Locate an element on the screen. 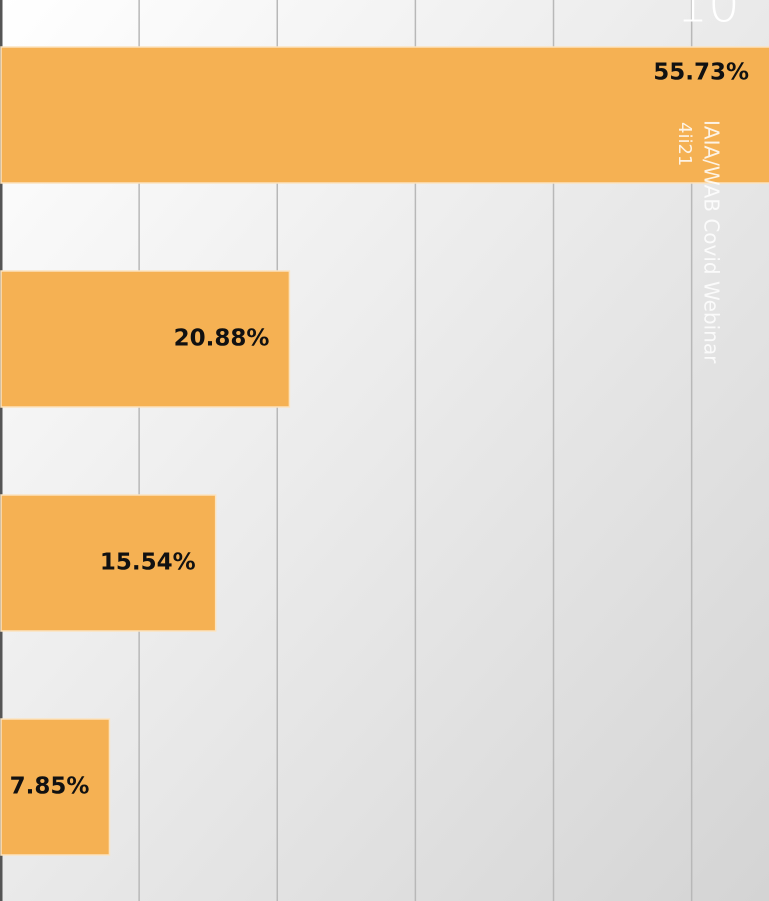  data-label: 55.73% is located at coordinates (701, 73).